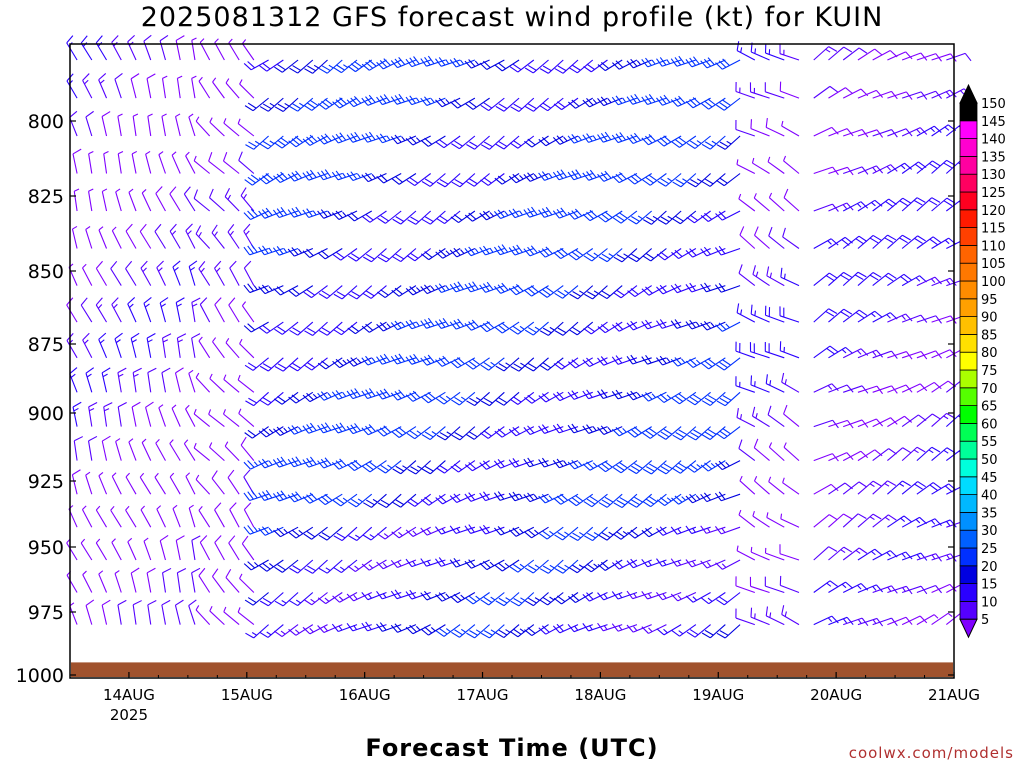 This screenshot has width=1024, height=768. I want to click on y-tick-label: 925, so click(46, 482).